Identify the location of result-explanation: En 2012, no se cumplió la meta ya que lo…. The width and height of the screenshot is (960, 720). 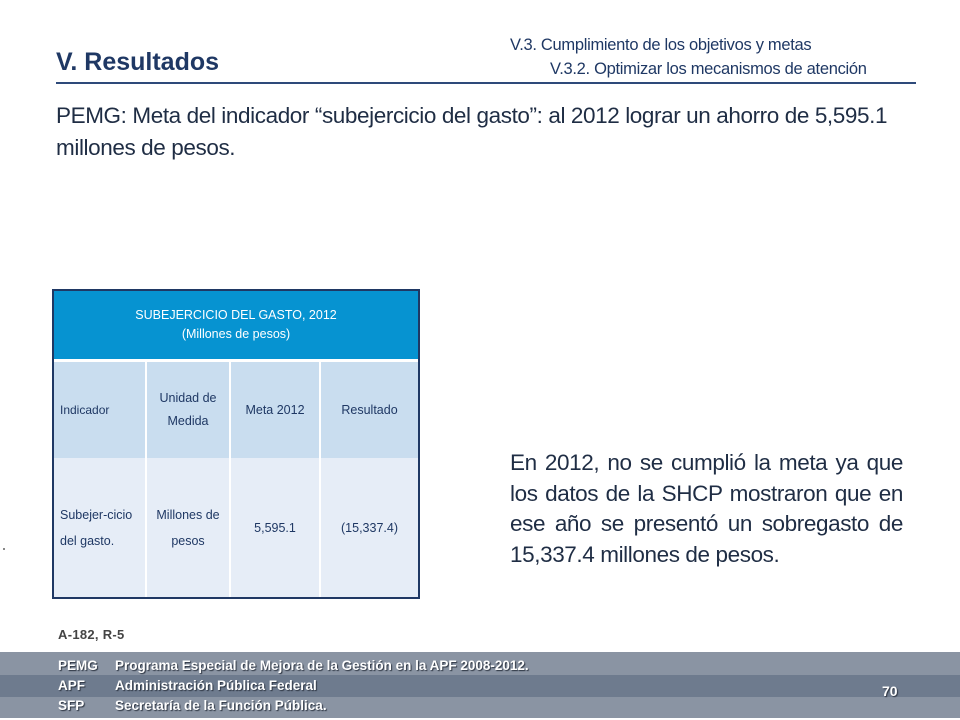
(706, 508).